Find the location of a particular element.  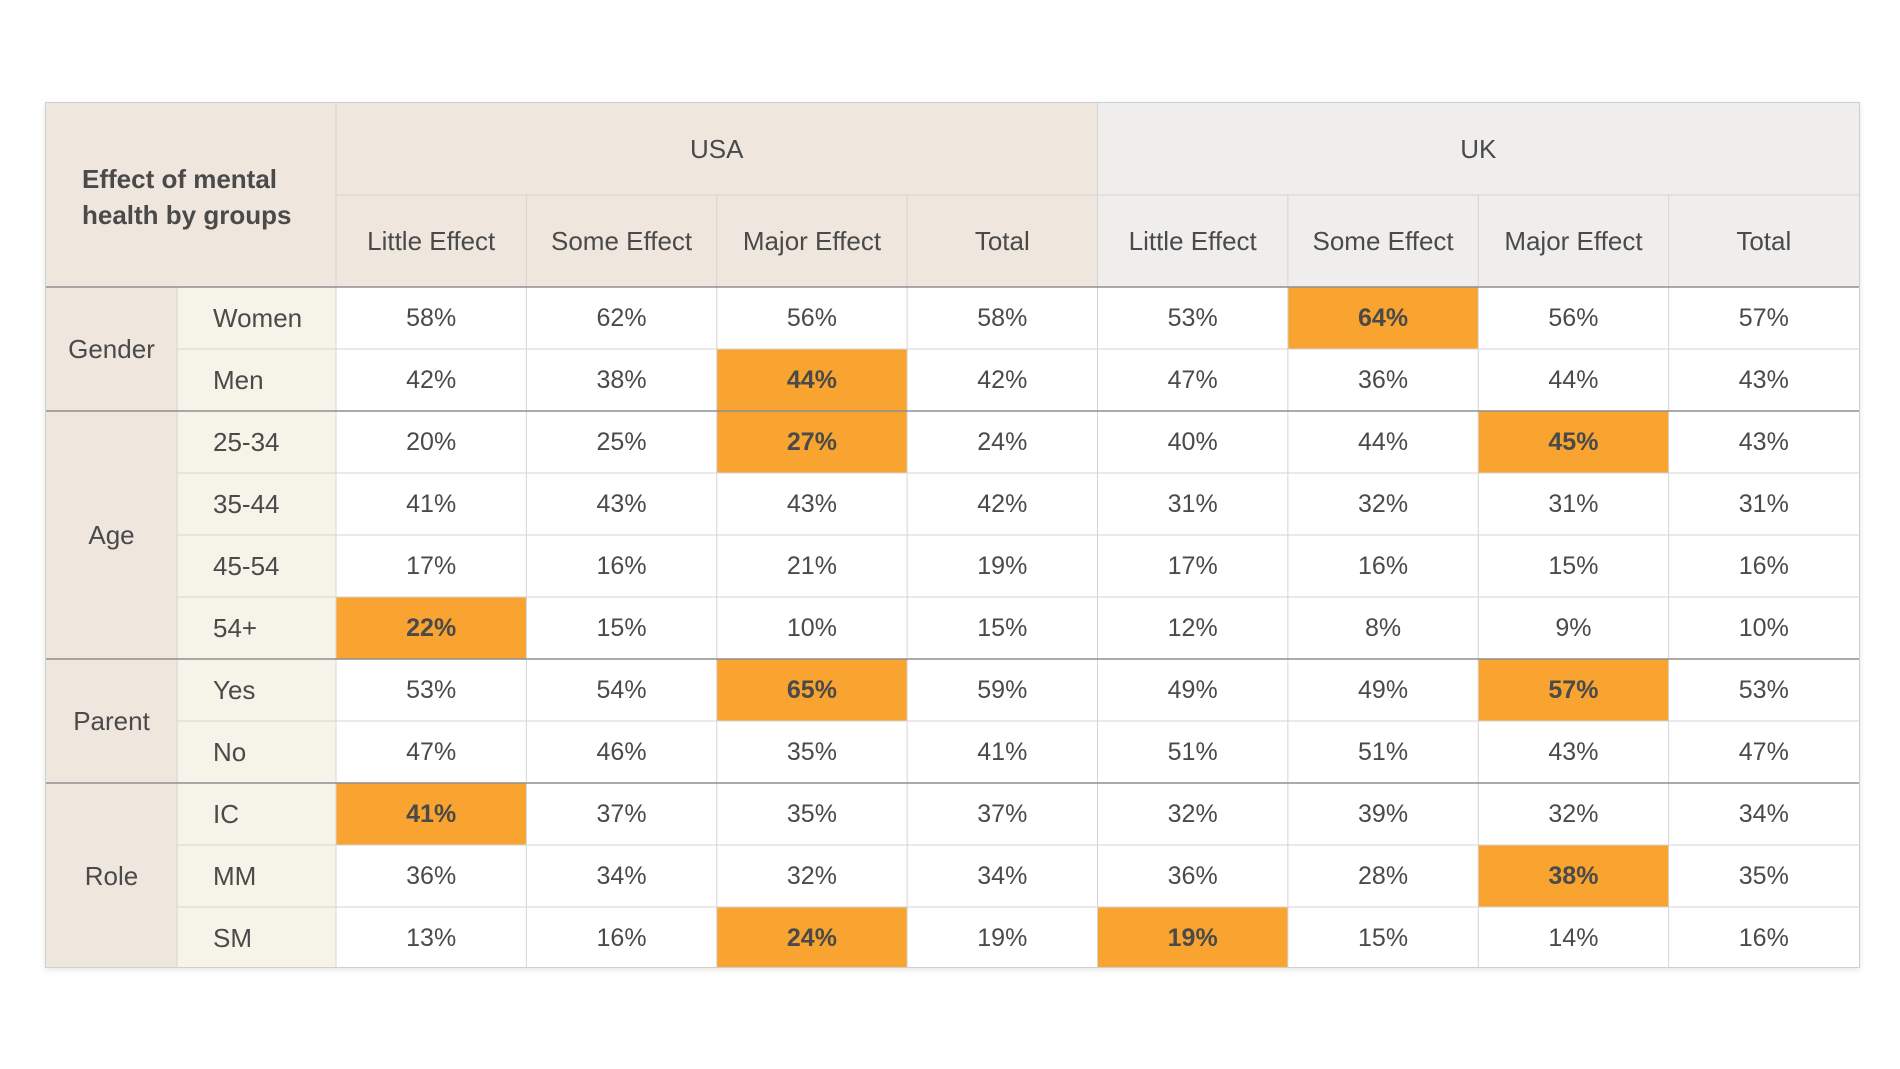

cell-value: 39% is located at coordinates (1383, 814).